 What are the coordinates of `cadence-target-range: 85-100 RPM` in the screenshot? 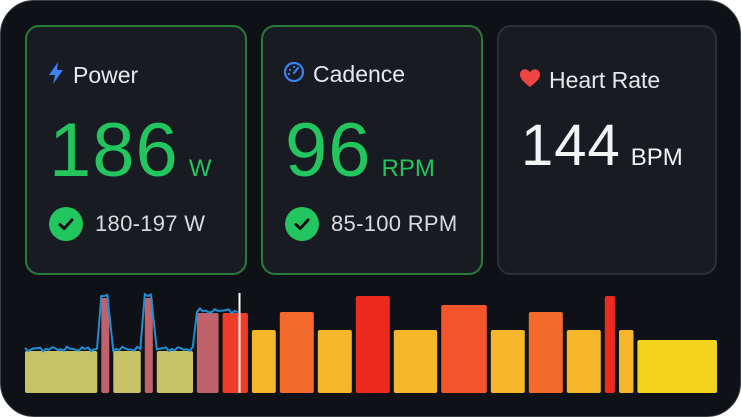 It's located at (371, 224).